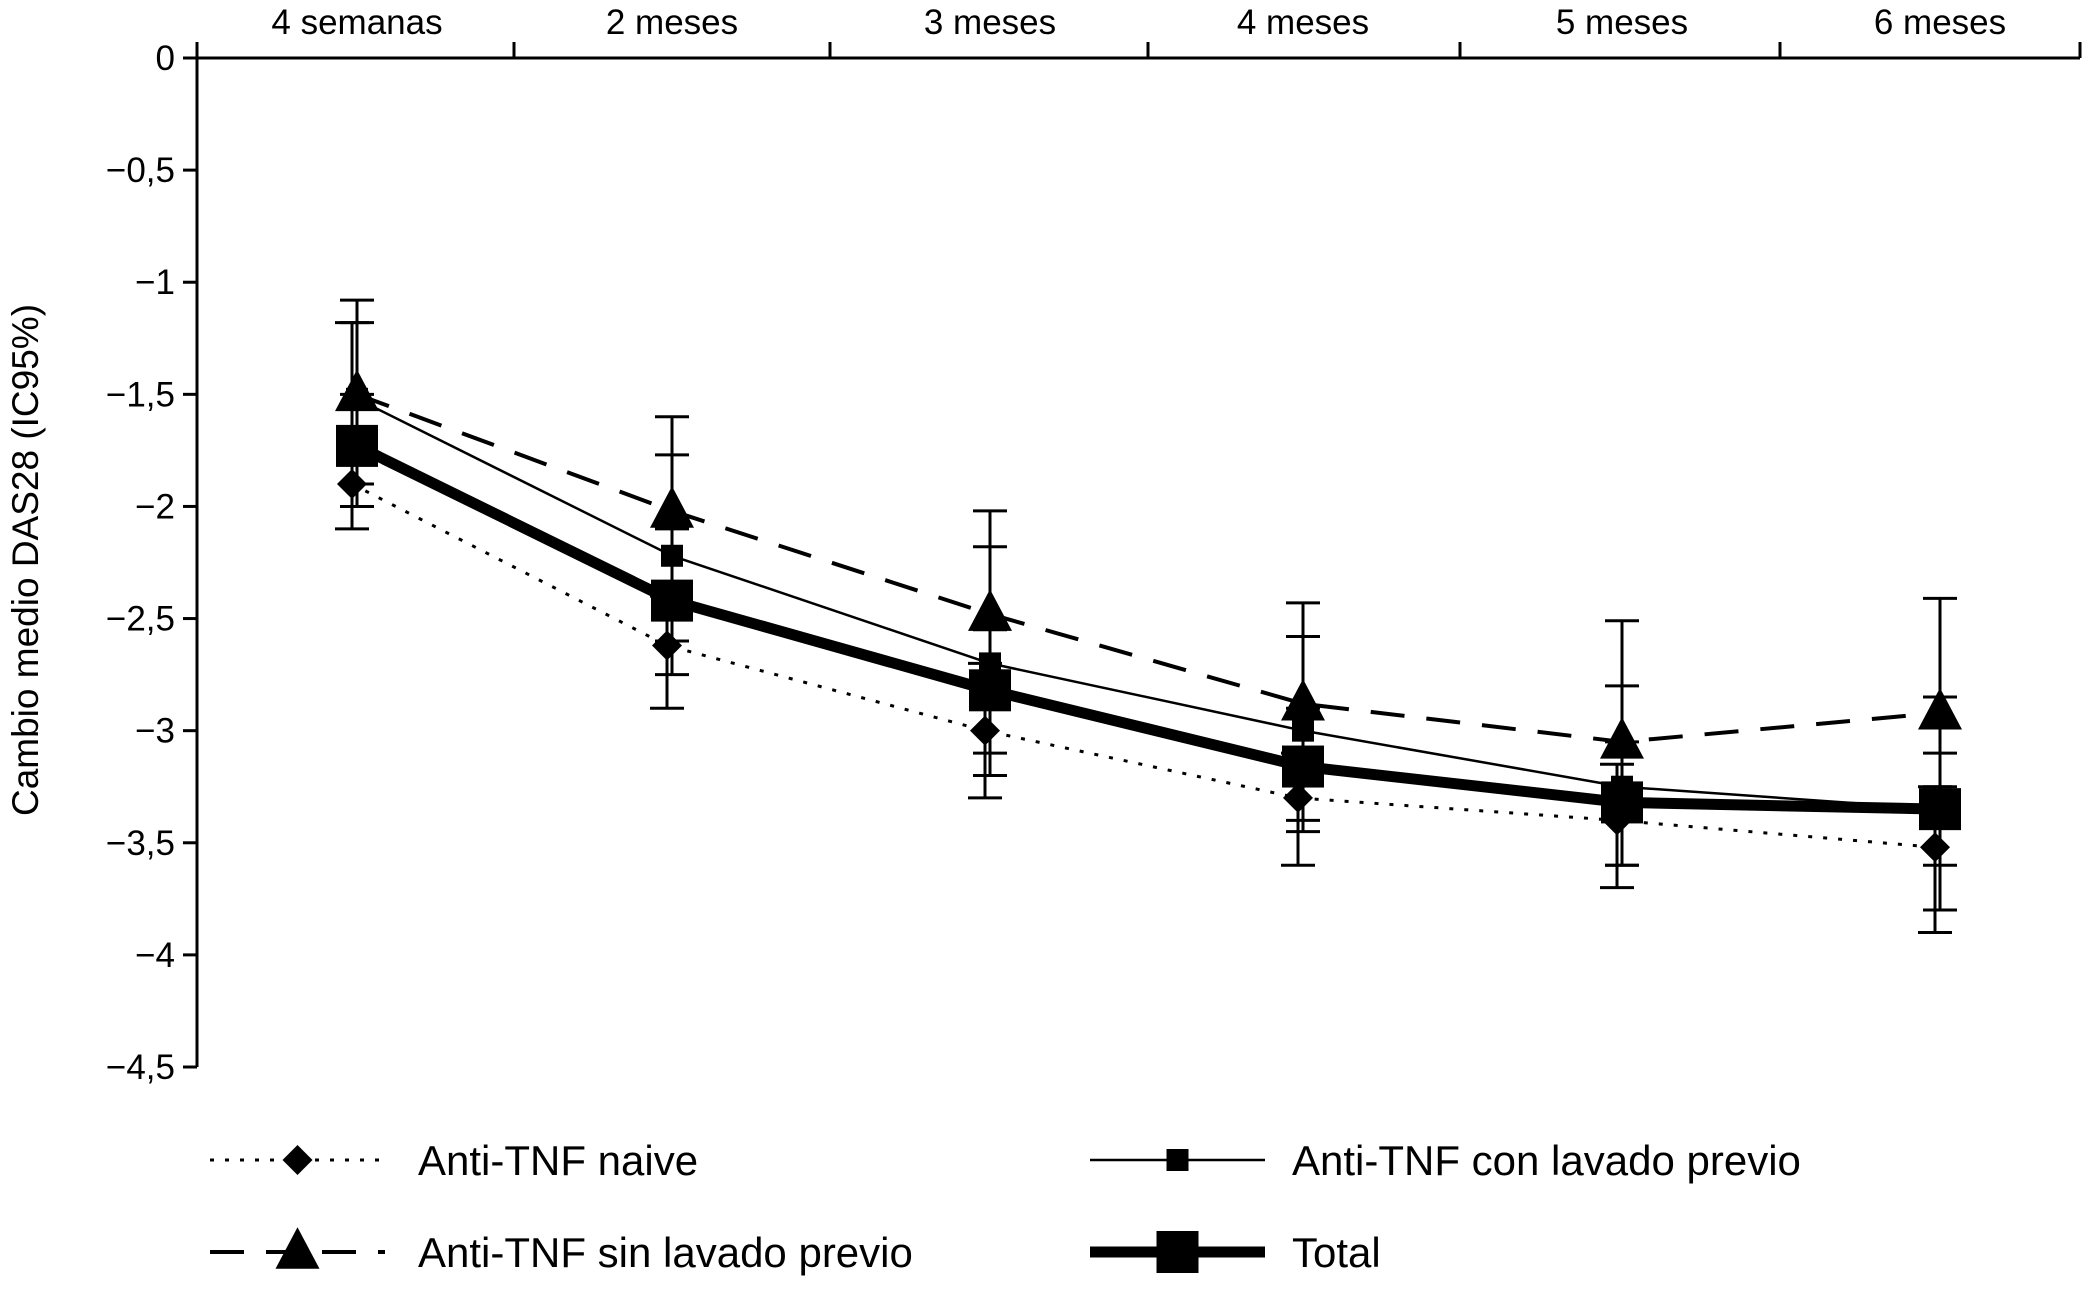 The width and height of the screenshot is (2097, 1290). I want to click on y-tick-label: −3,5, so click(140, 843).